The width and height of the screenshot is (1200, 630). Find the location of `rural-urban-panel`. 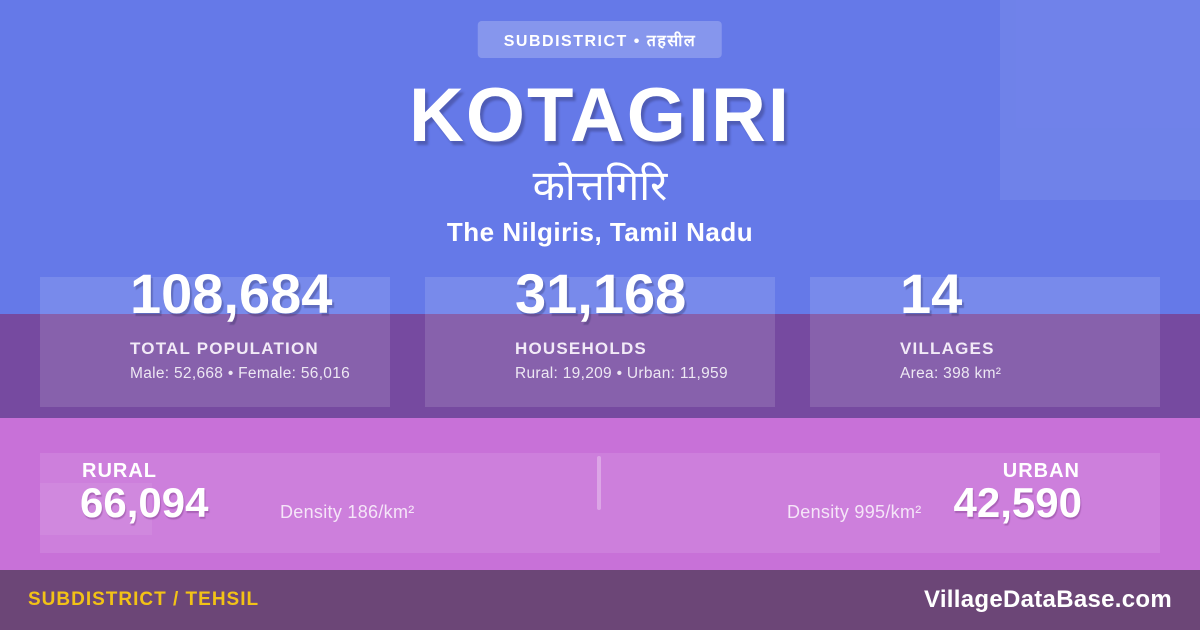

rural-urban-panel is located at coordinates (600, 503).